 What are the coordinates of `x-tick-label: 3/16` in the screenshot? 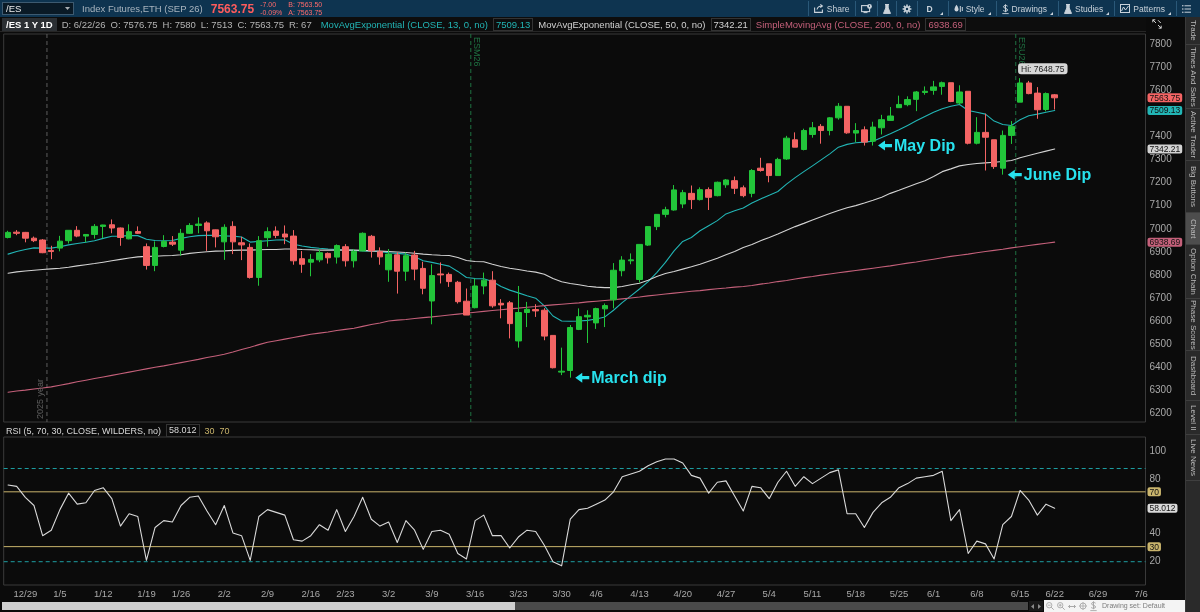 It's located at (475, 593).